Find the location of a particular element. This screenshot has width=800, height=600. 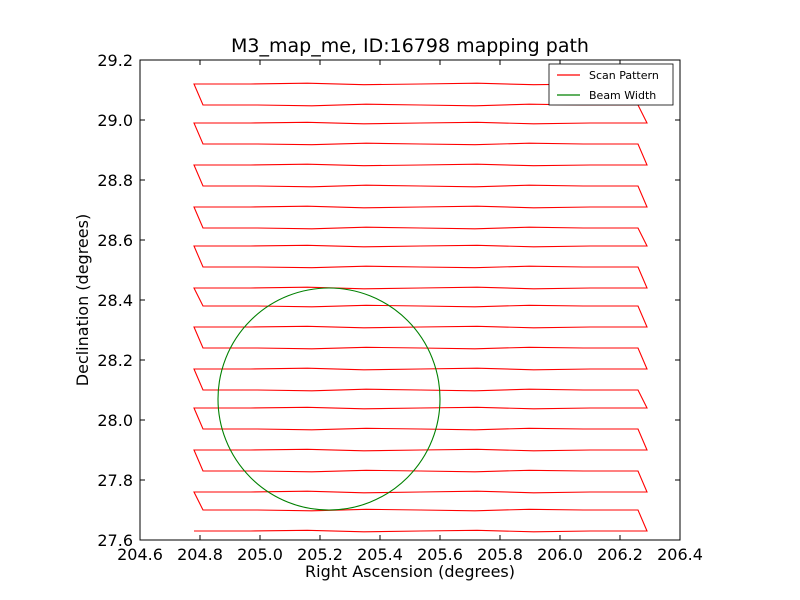

legend: Scan Pattern Beam Width is located at coordinates (611, 84).